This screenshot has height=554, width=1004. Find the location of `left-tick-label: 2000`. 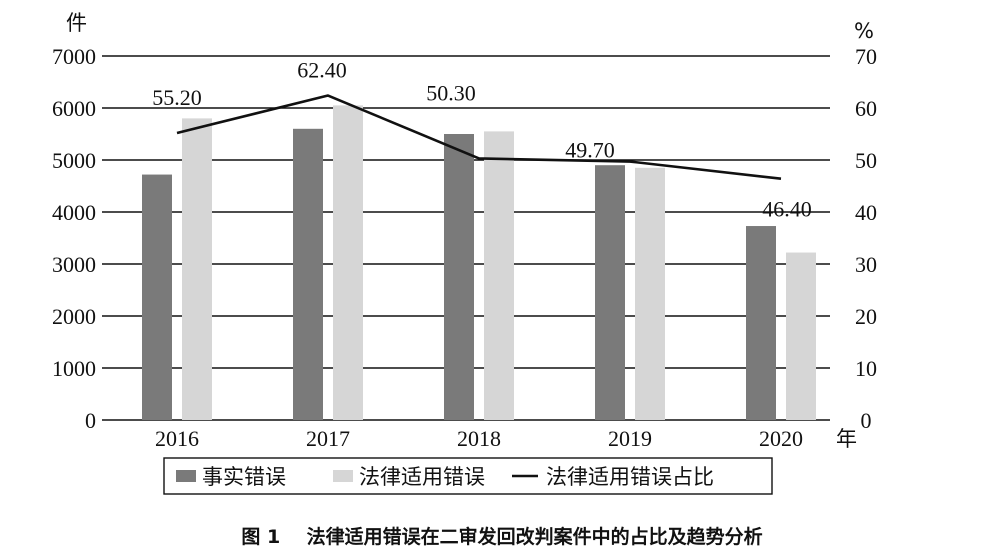

left-tick-label: 2000 is located at coordinates (74, 316).